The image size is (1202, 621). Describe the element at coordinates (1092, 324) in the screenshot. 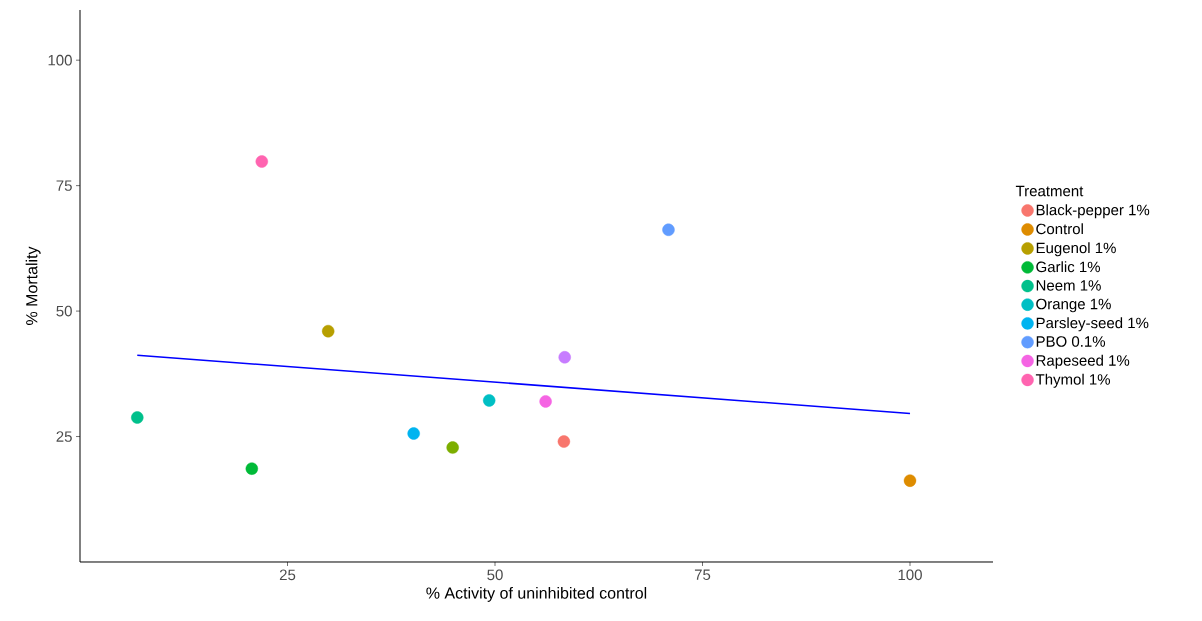

I see `legend-label: Parsley-seed 1%` at that location.